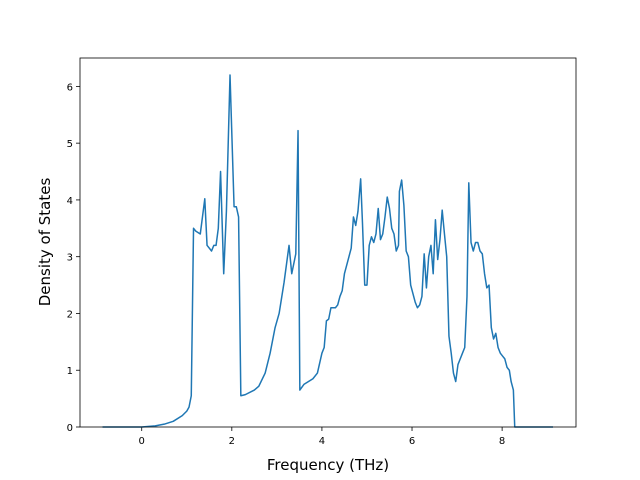  What do you see at coordinates (412, 441) in the screenshot?
I see `x-tick-label: 6` at bounding box center [412, 441].